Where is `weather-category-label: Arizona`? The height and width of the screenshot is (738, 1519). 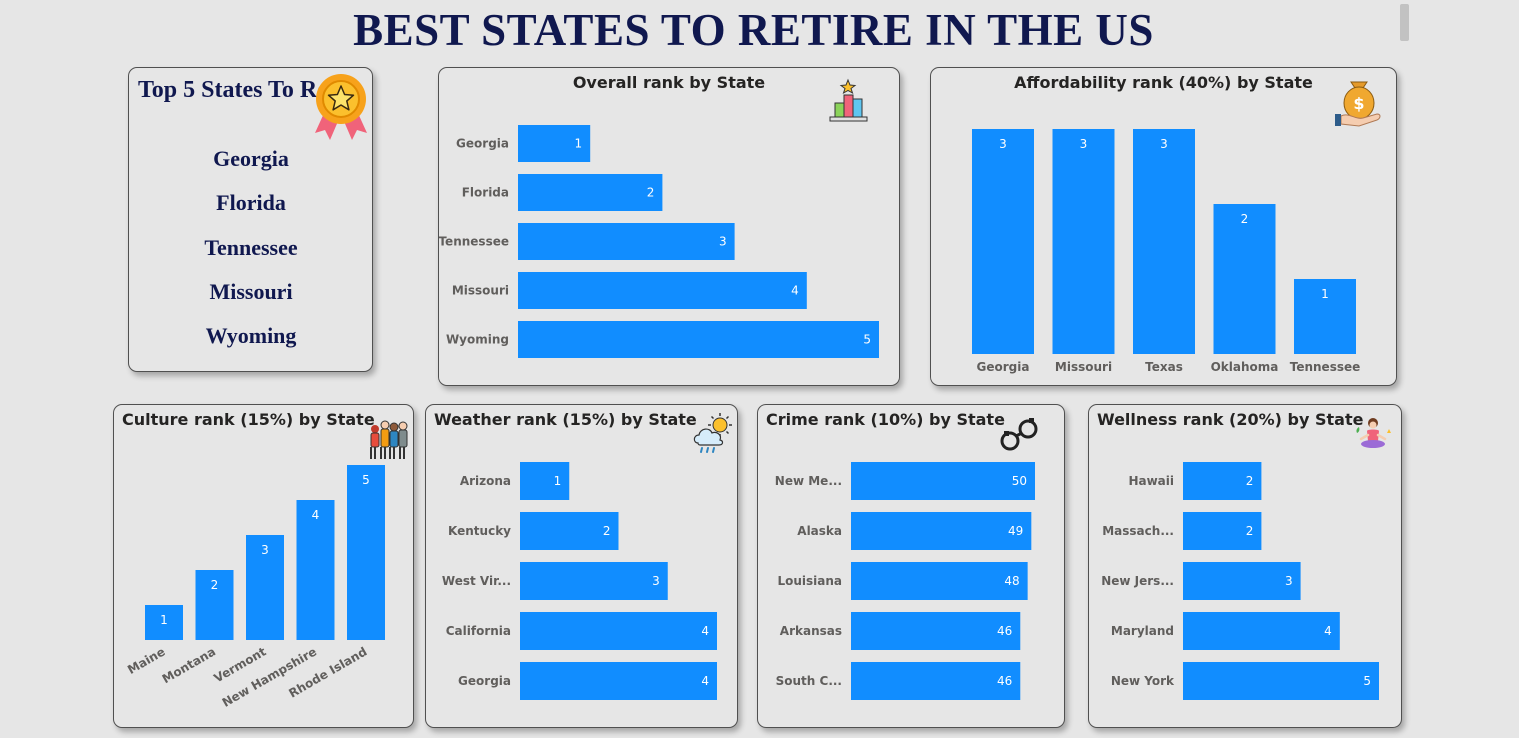 weather-category-label: Arizona is located at coordinates (485, 481).